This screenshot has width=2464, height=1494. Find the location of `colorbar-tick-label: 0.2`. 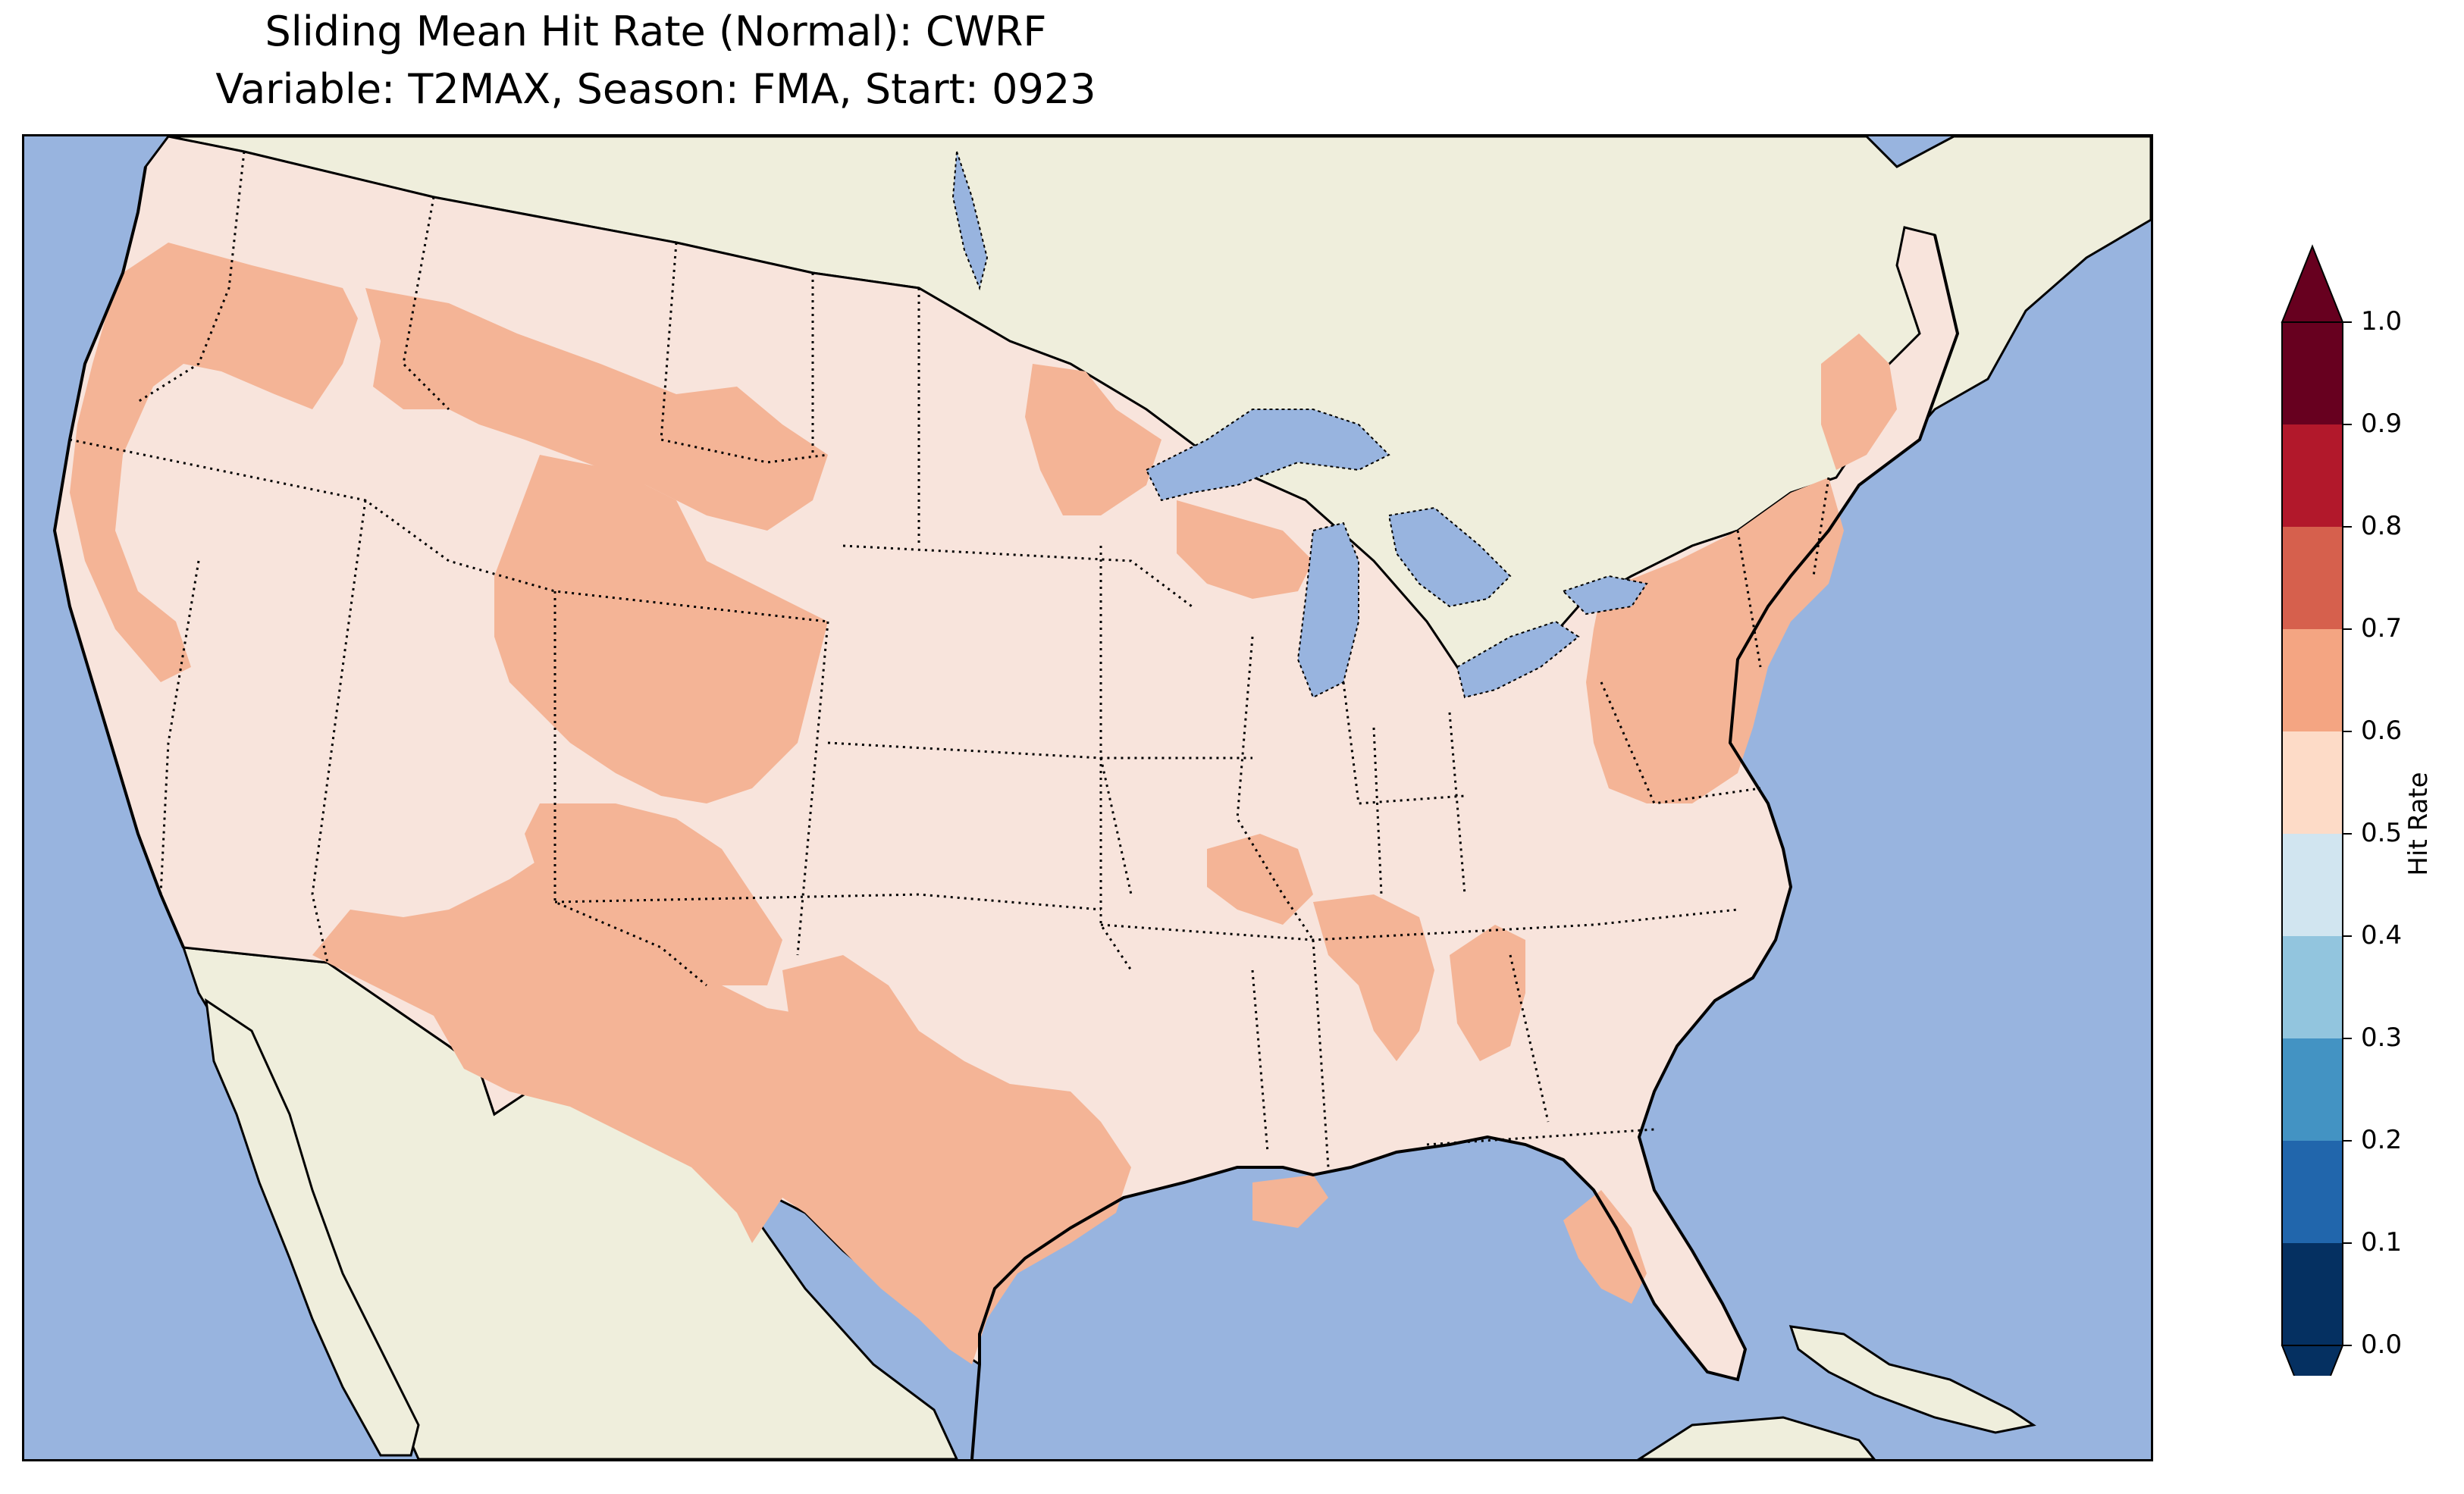

colorbar-tick-label: 0.2 is located at coordinates (2382, 1140).